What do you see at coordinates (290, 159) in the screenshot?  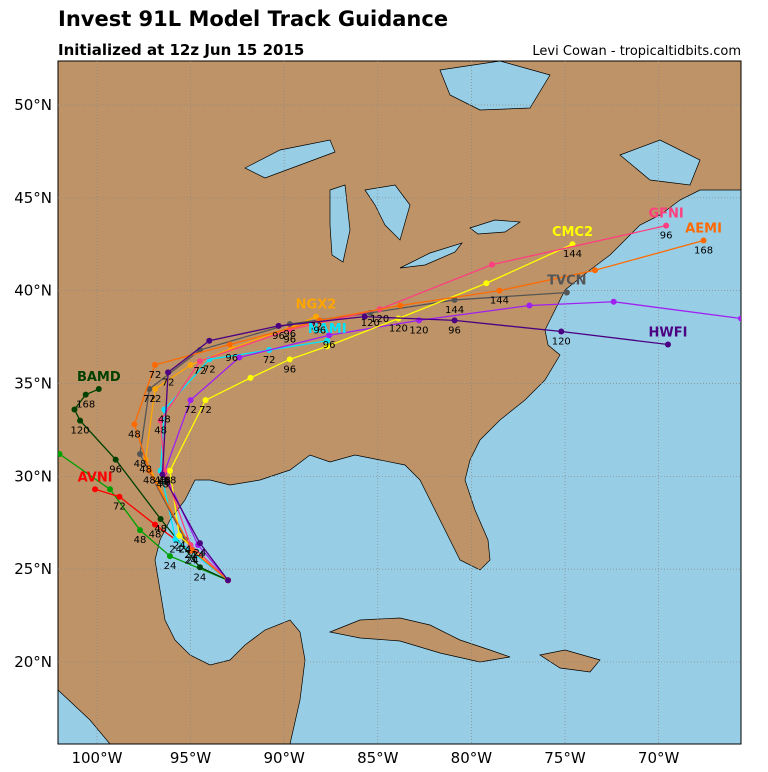 I see `lake-superior` at bounding box center [290, 159].